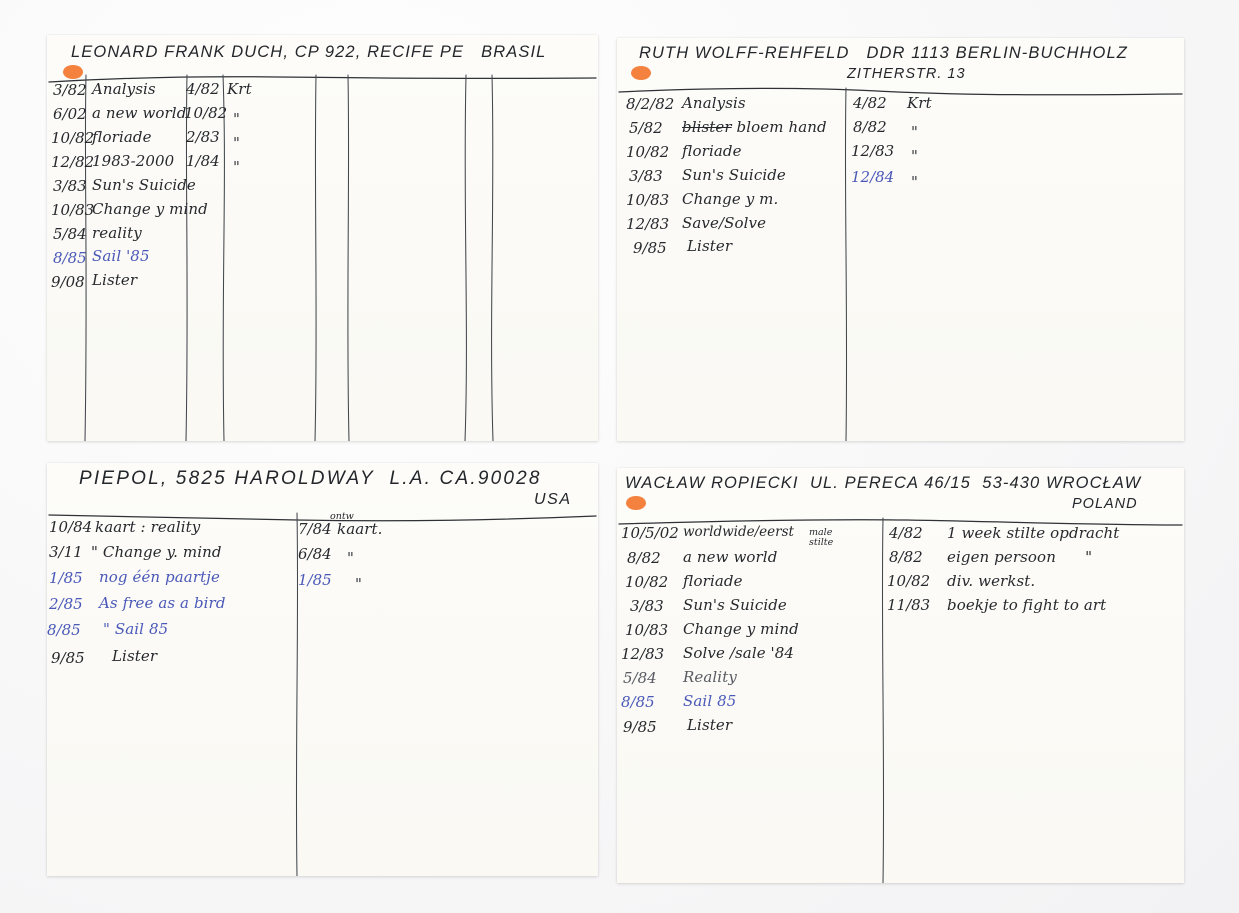  Describe the element at coordinates (70, 114) in the screenshot. I see `entry-date: 6/02` at that location.